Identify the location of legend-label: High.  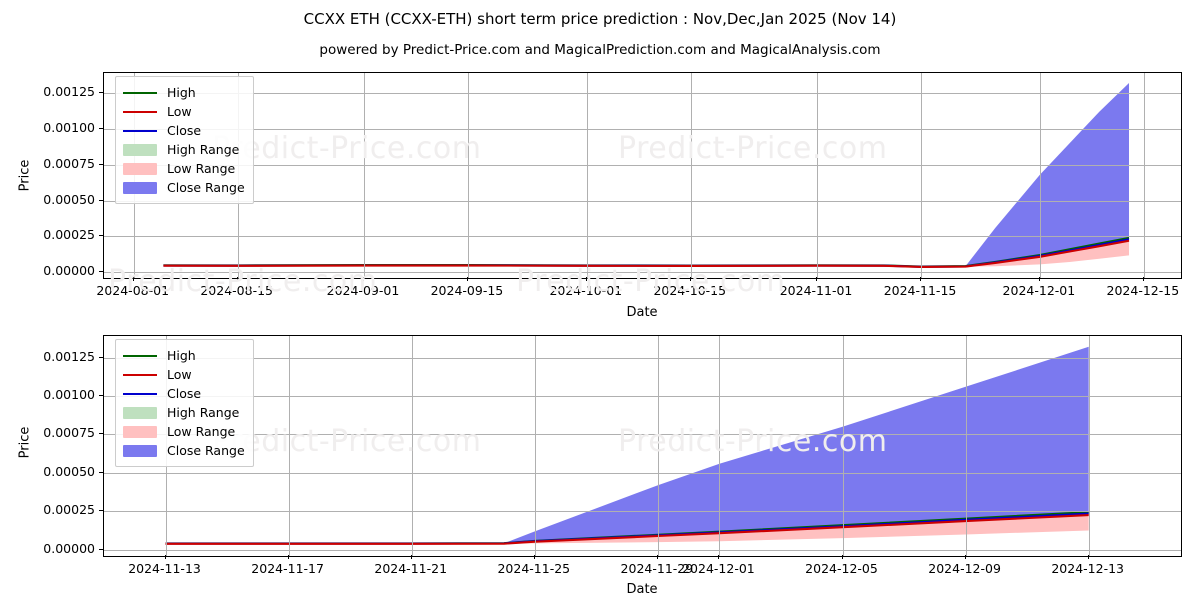
(181, 92).